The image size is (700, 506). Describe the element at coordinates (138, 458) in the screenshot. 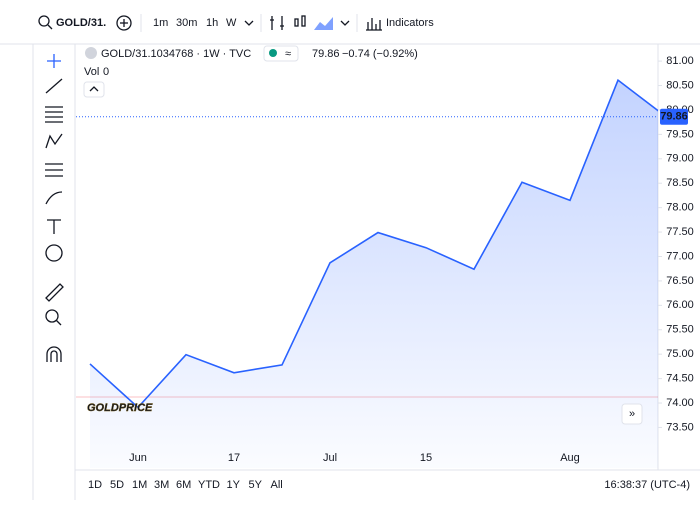

I see `x-tick-label: Jun` at that location.